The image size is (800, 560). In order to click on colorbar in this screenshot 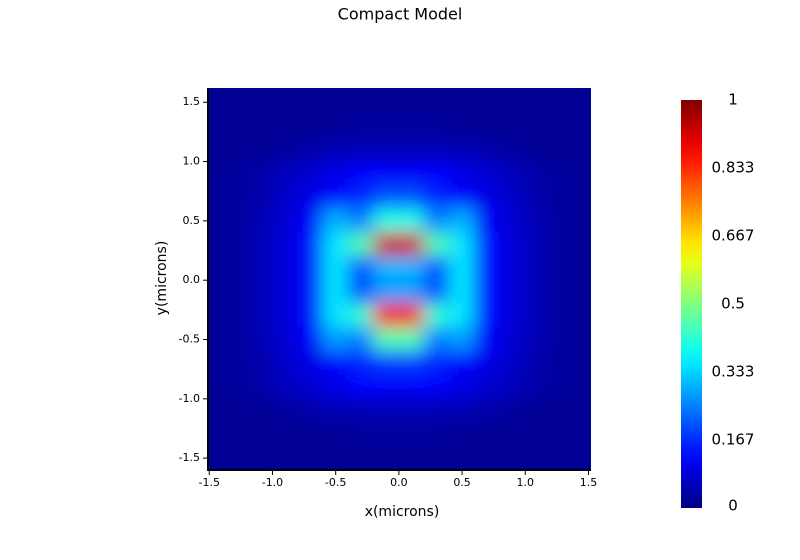, I will do `click(691, 304)`.